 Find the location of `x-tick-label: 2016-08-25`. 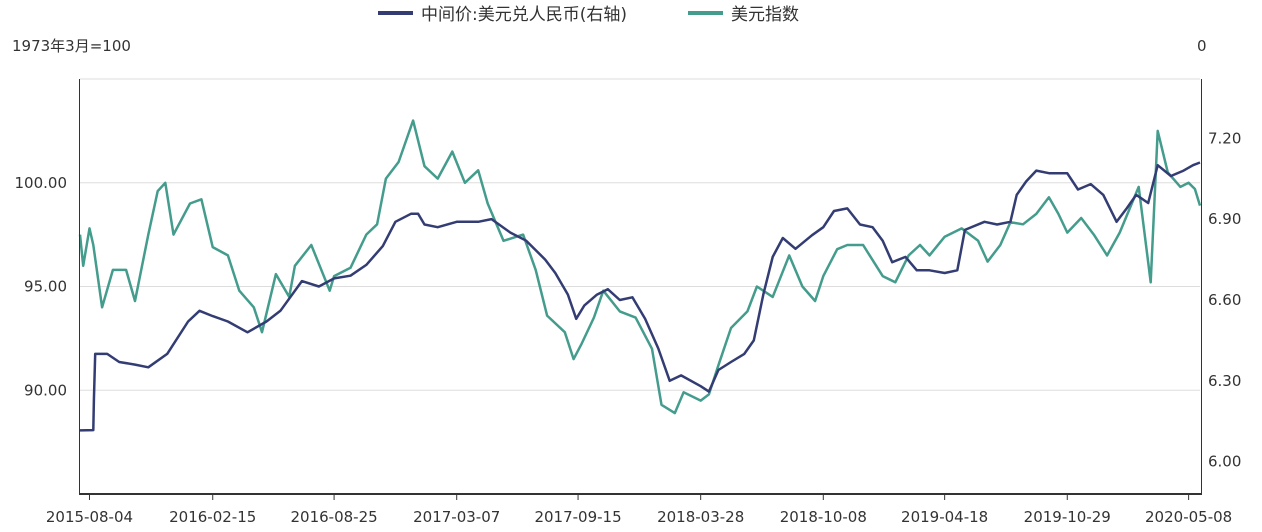

x-tick-label: 2016-08-25 is located at coordinates (333, 517).